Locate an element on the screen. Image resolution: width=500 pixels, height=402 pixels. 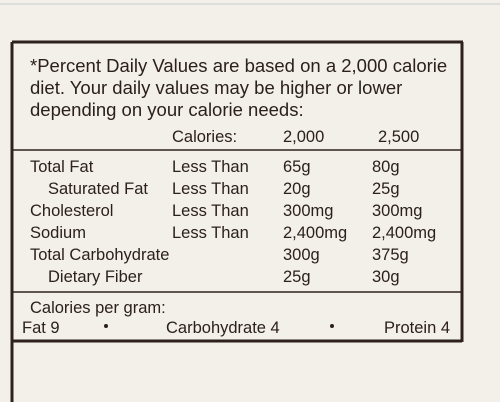
intro-line: depending on your calorie needs: is located at coordinates (167, 109).